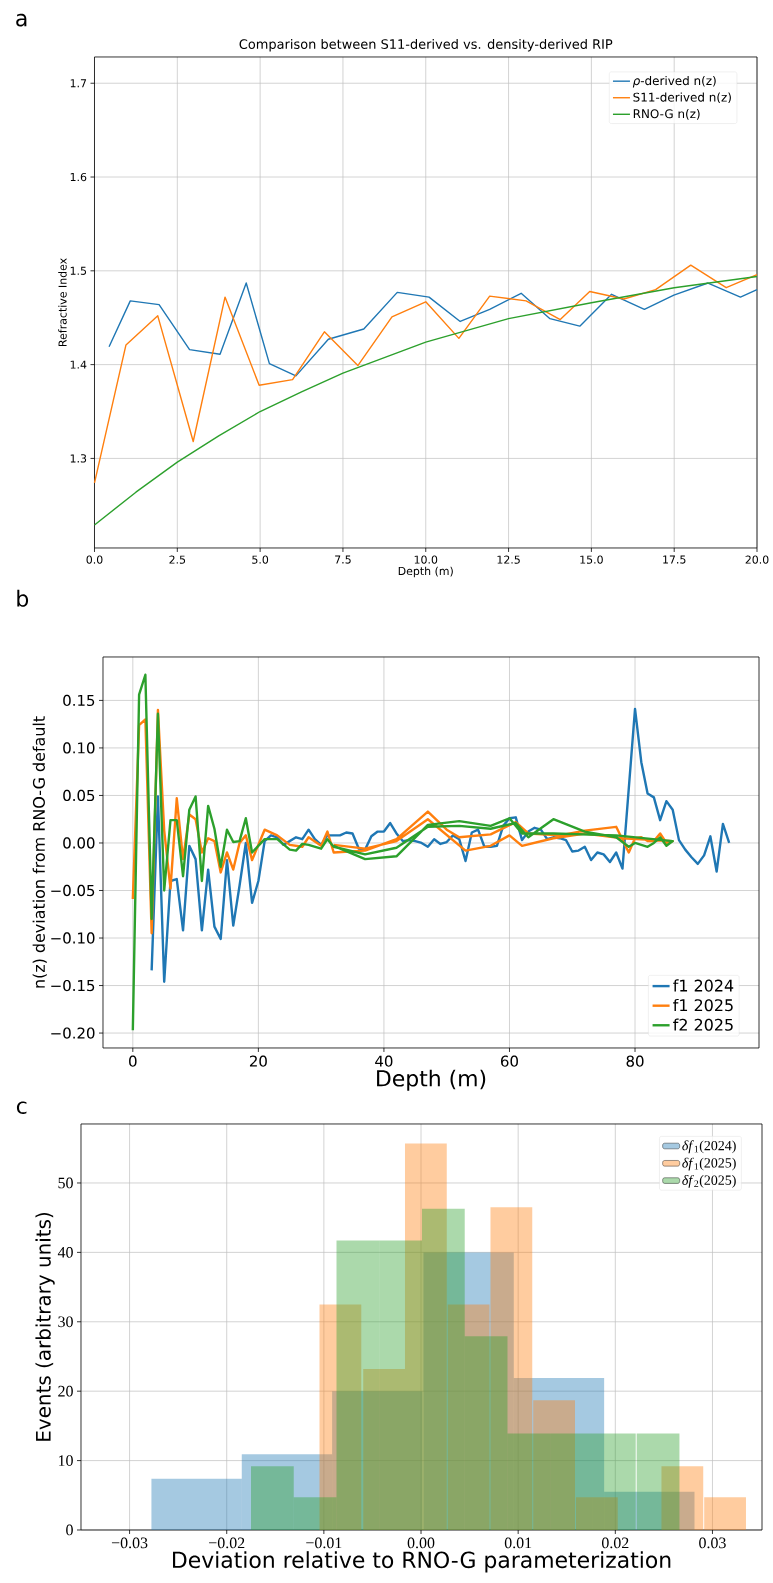  Describe the element at coordinates (615, 1543) in the screenshot. I see `x-tick-label: 0.02` at that location.